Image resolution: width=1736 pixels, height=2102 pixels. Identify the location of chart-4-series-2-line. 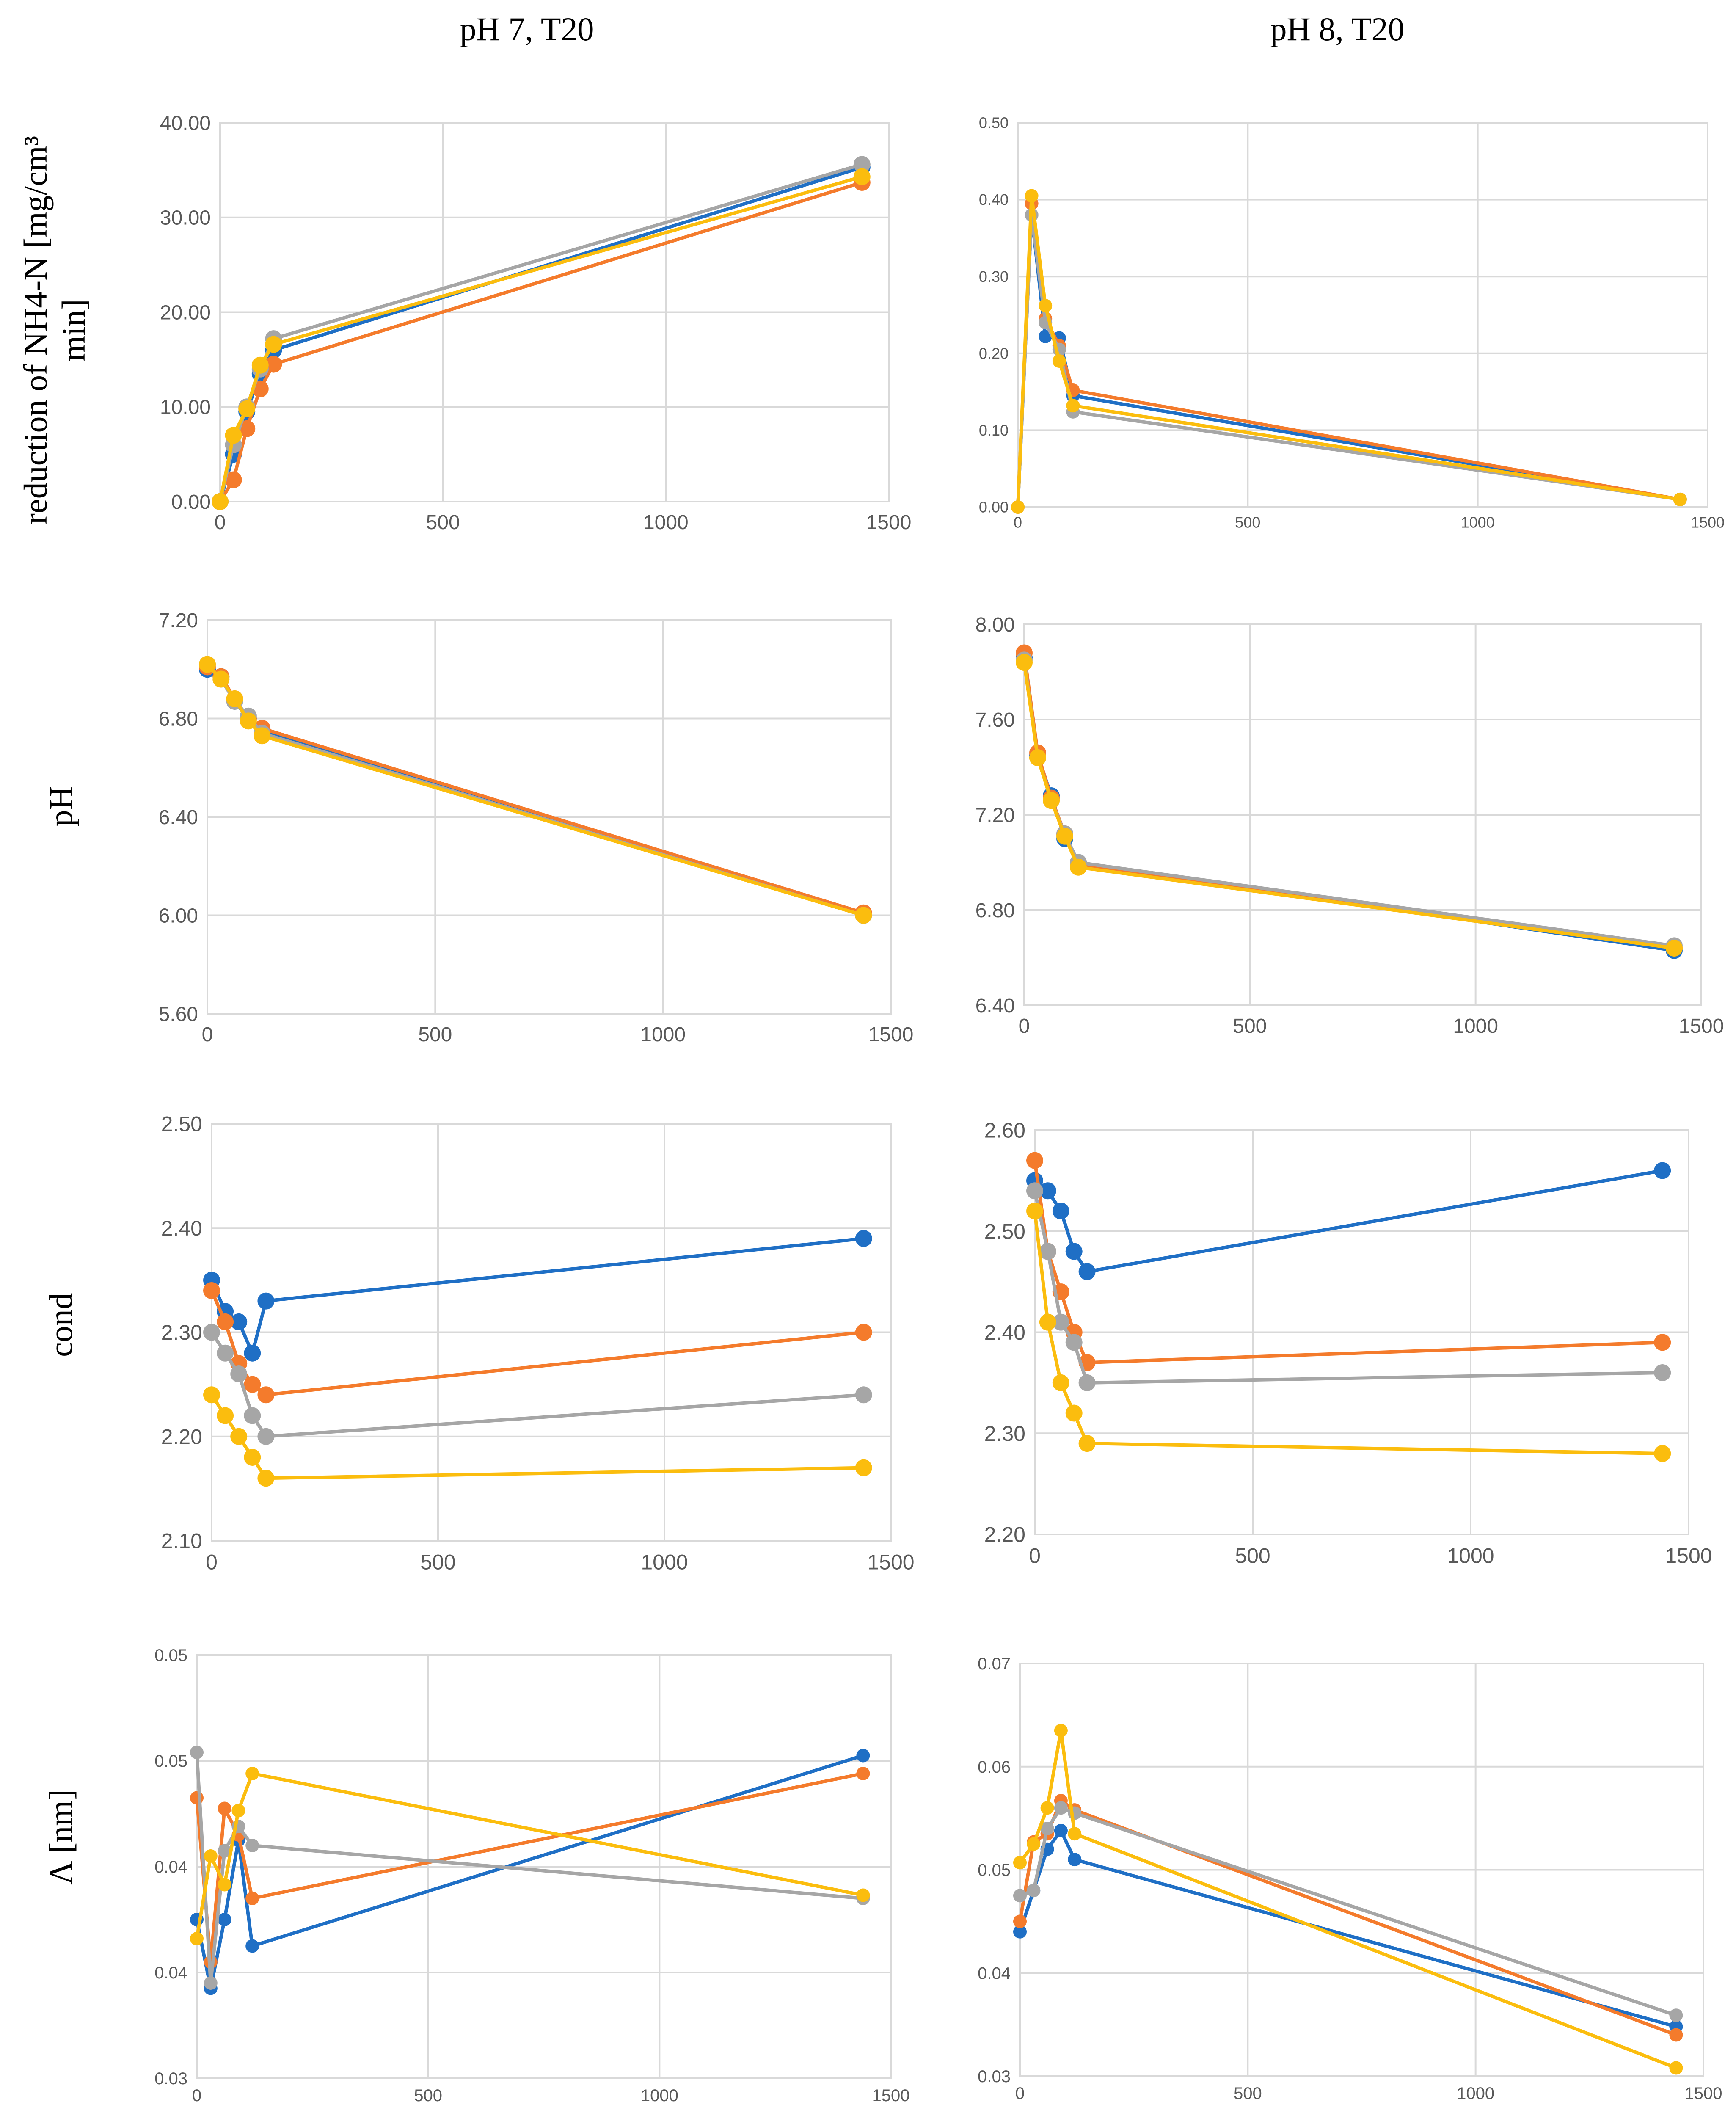
(537, 1385).